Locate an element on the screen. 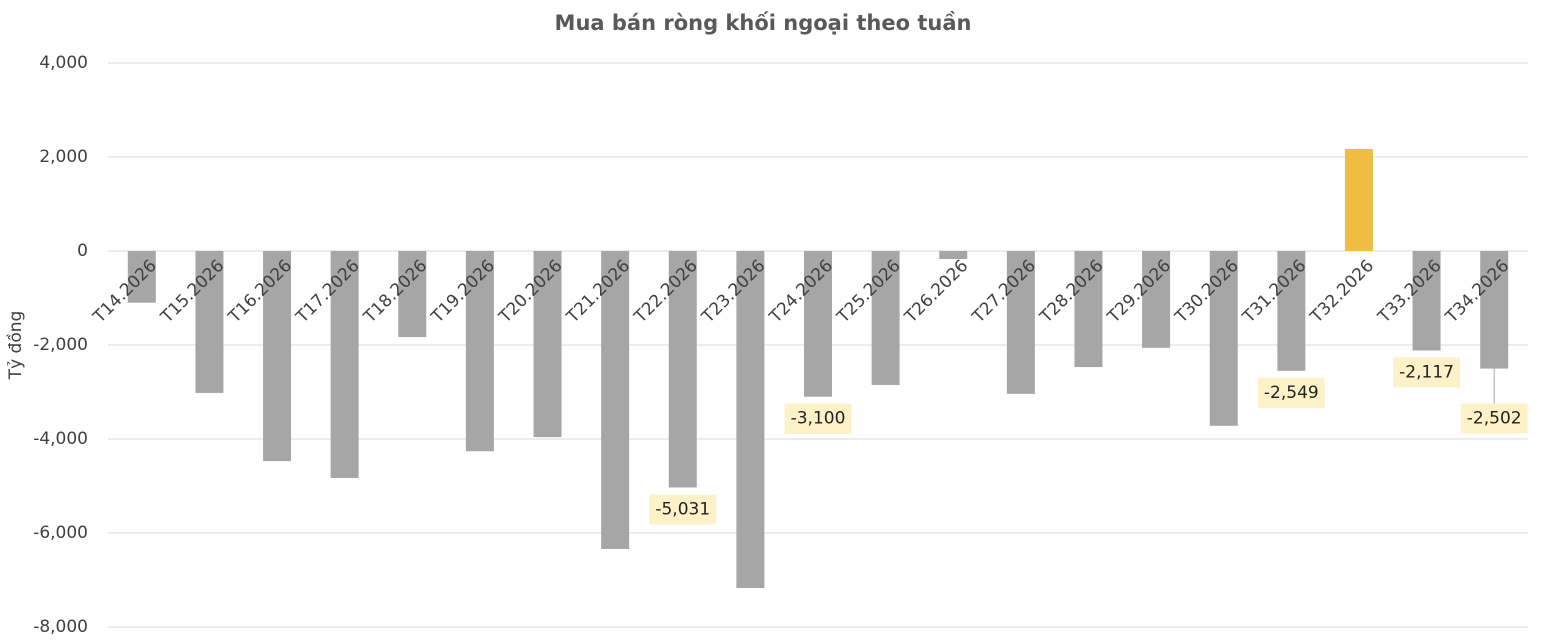 The width and height of the screenshot is (1544, 644). y-tick-label: -4,000 is located at coordinates (60, 439).